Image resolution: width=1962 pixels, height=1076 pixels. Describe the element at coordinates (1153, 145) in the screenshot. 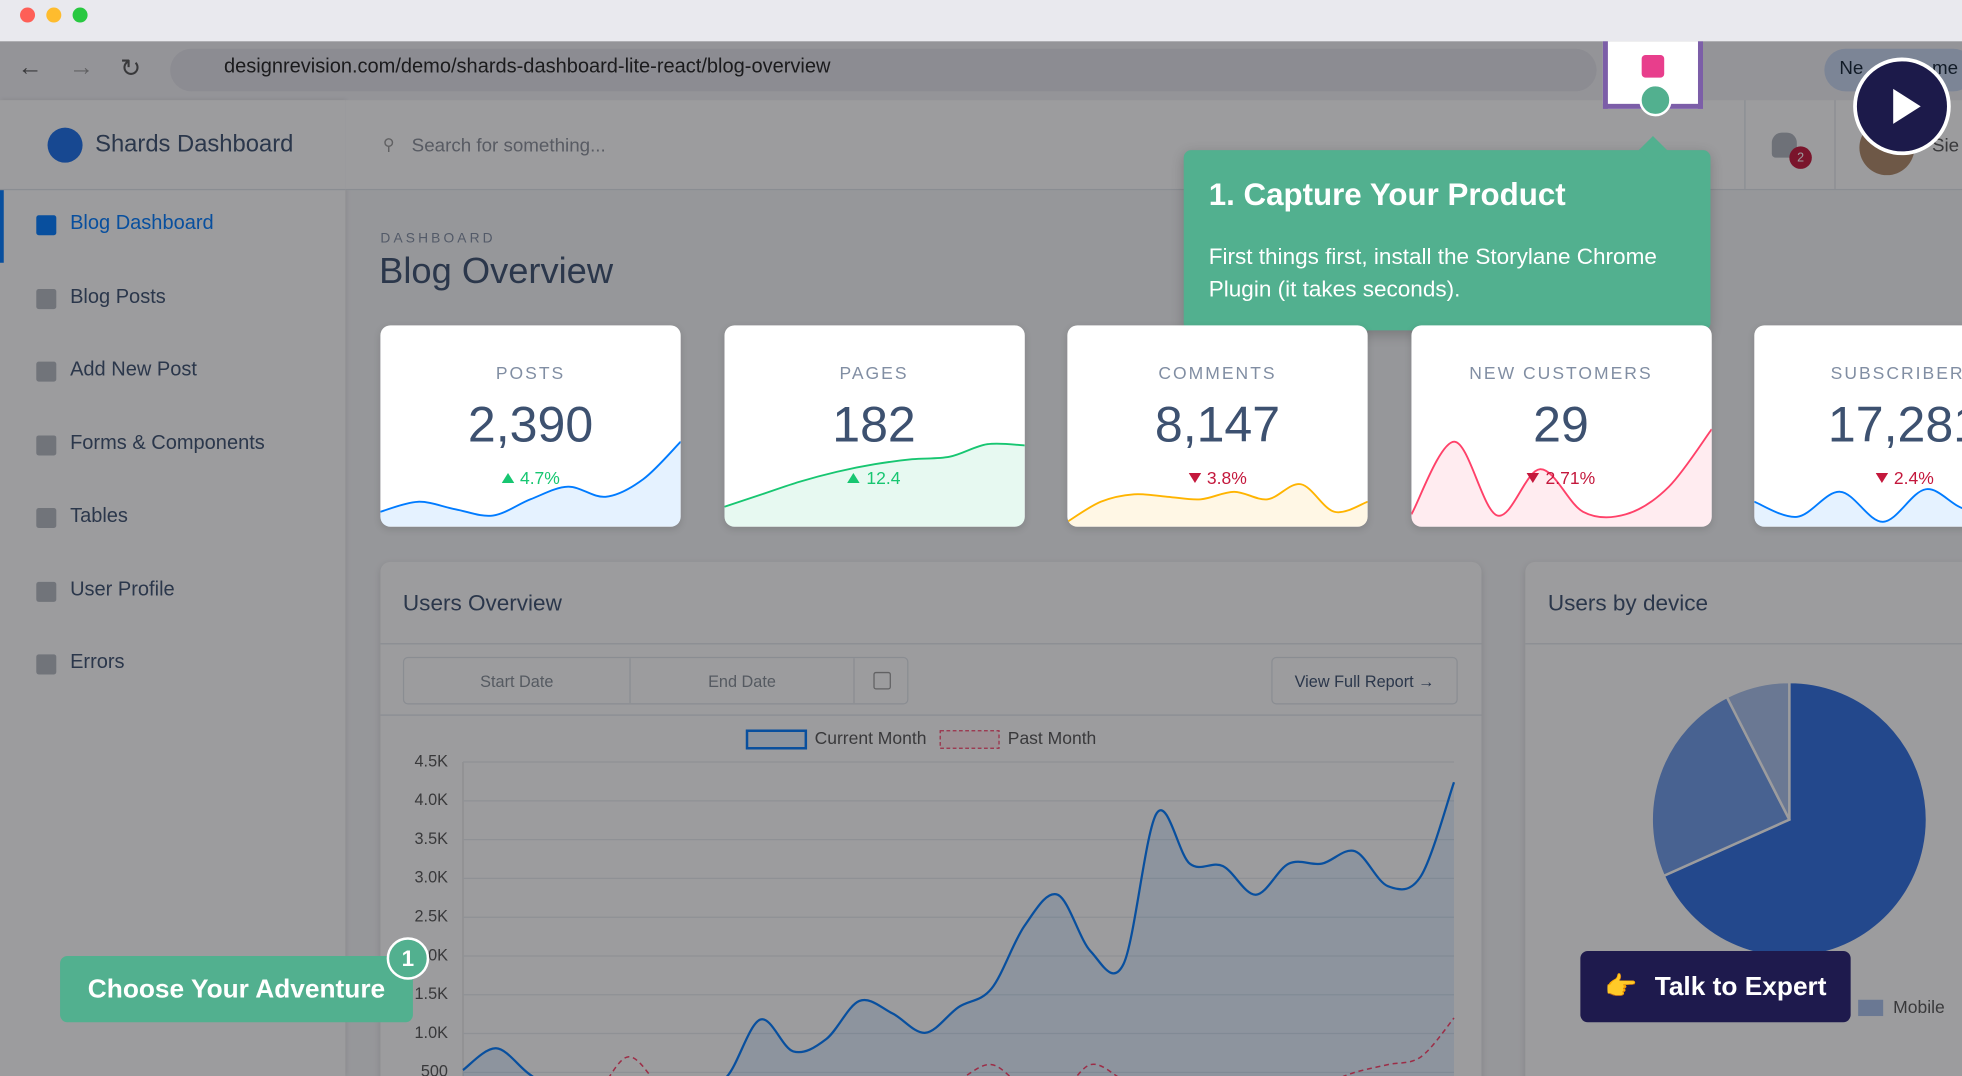

I see `header: ⚲ Search for something... 2 Sie` at that location.